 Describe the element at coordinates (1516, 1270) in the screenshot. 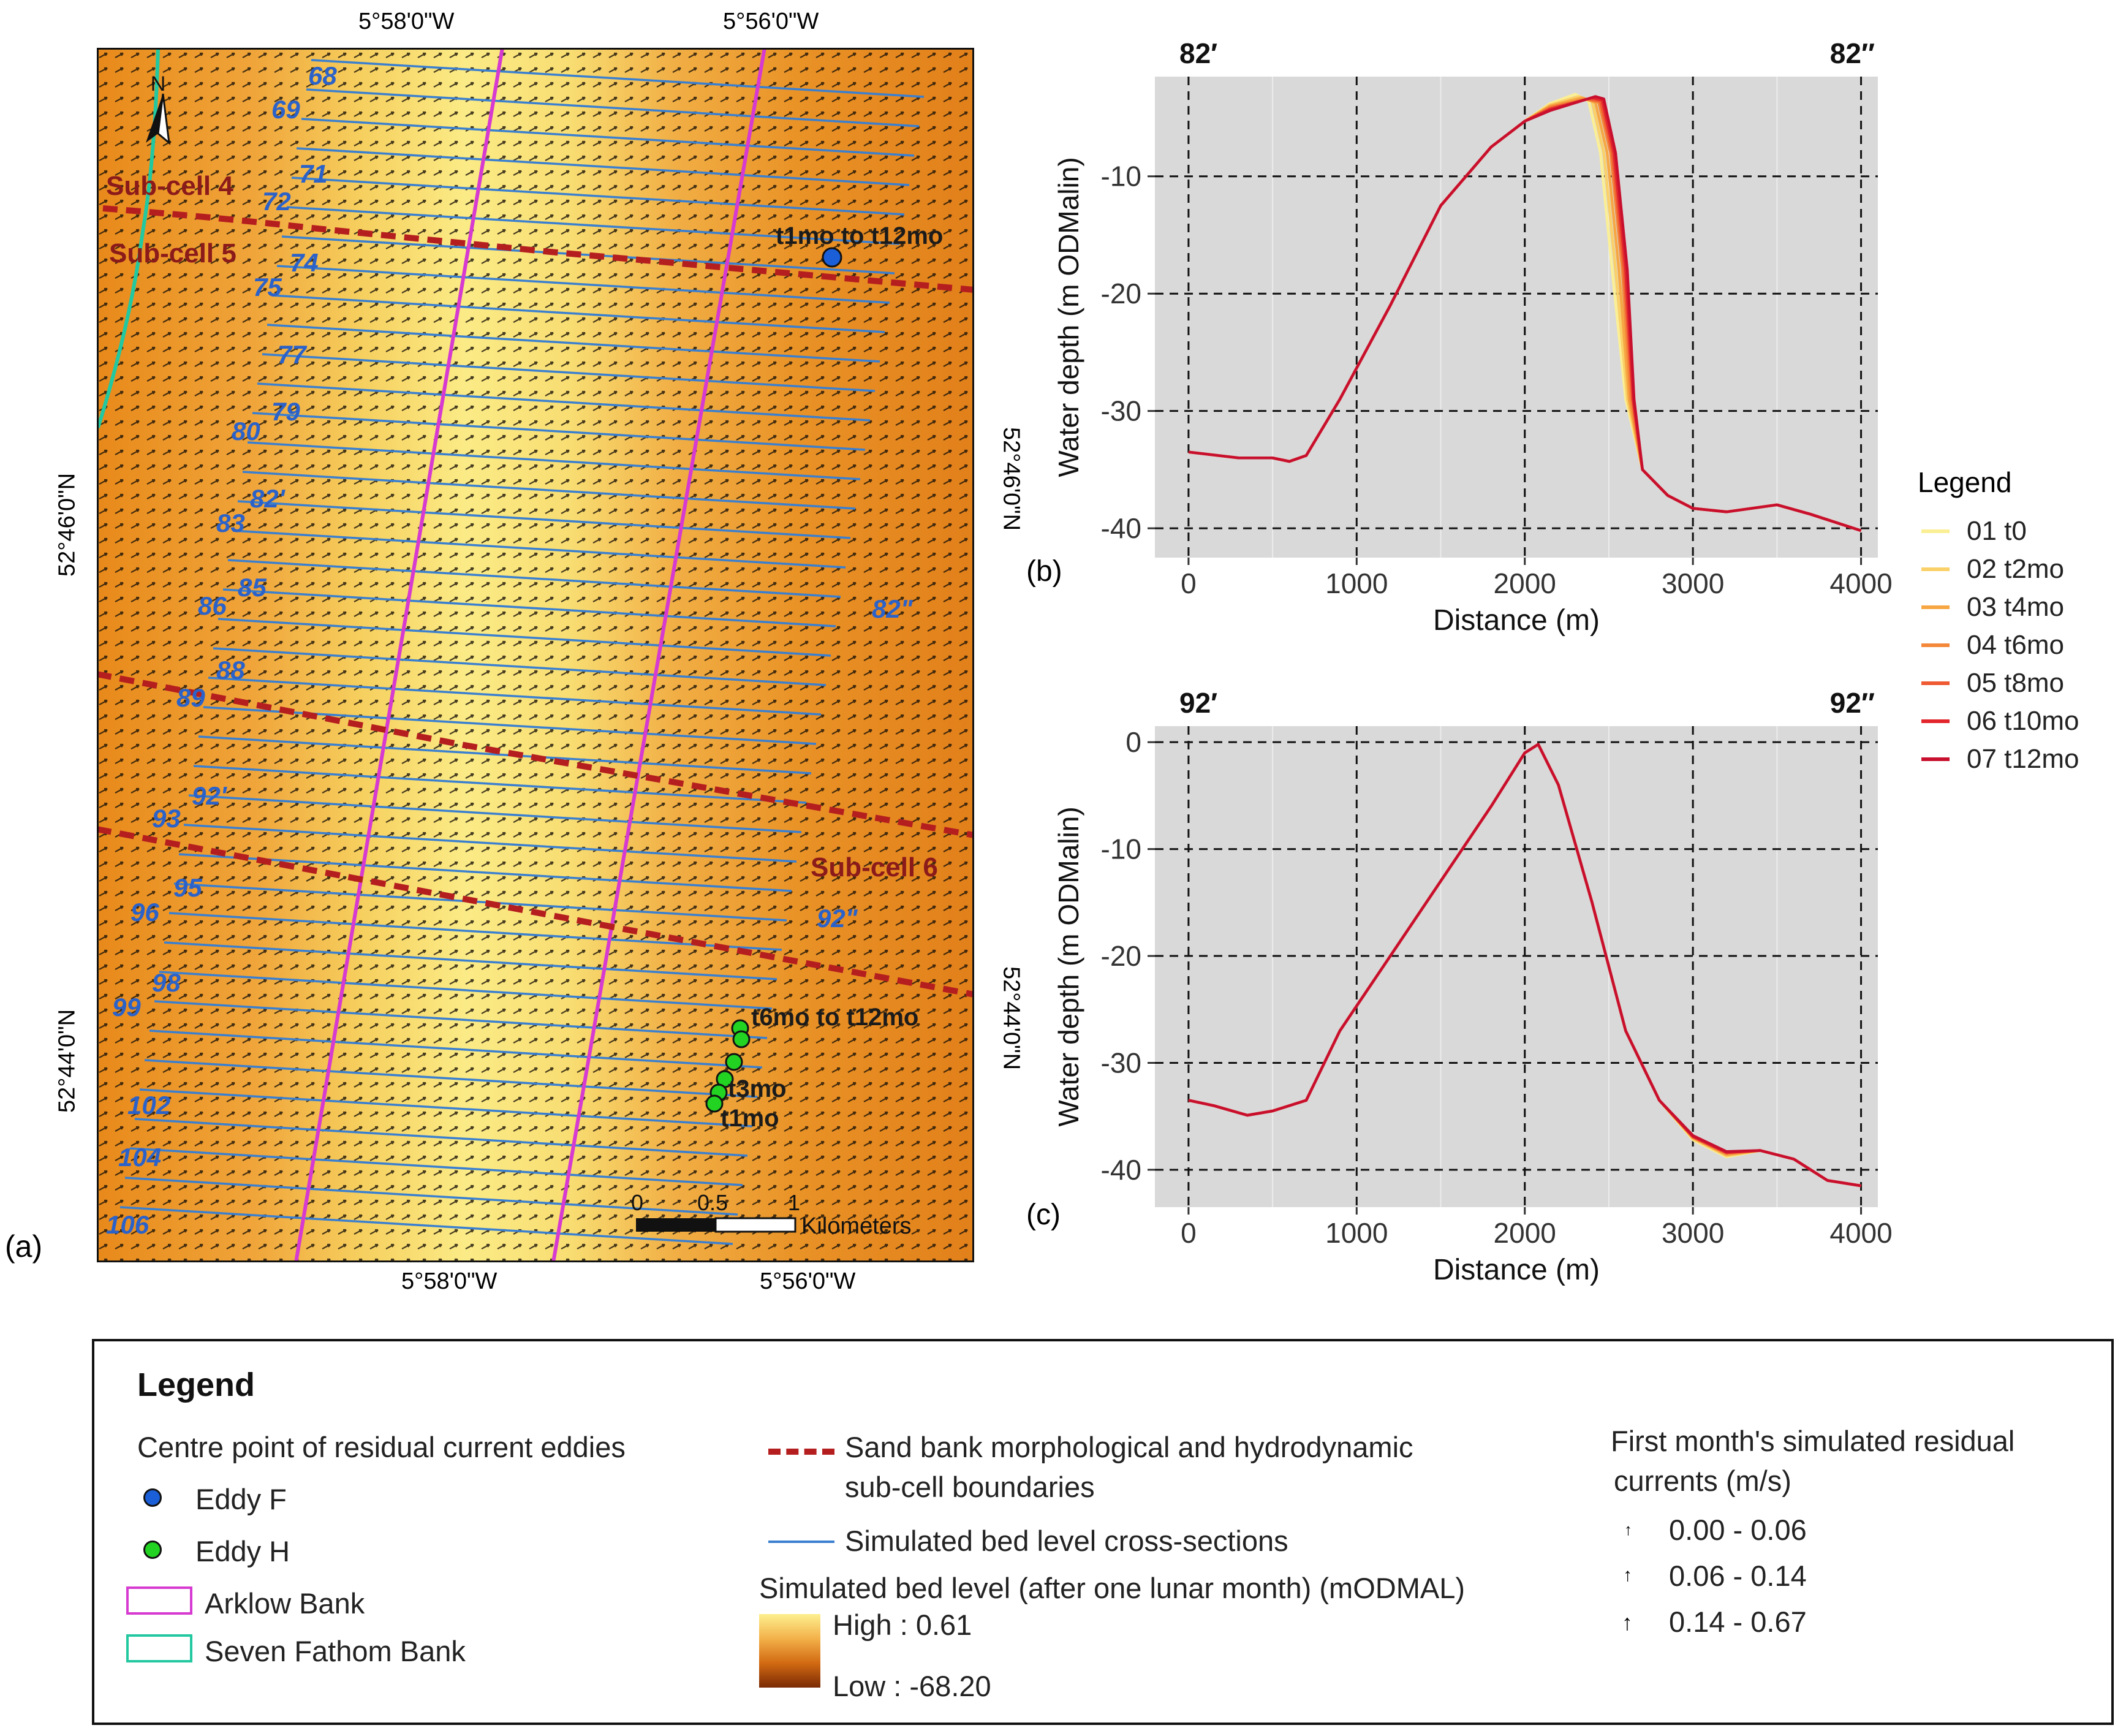

I see `x-axis-label: Distance (m)` at that location.